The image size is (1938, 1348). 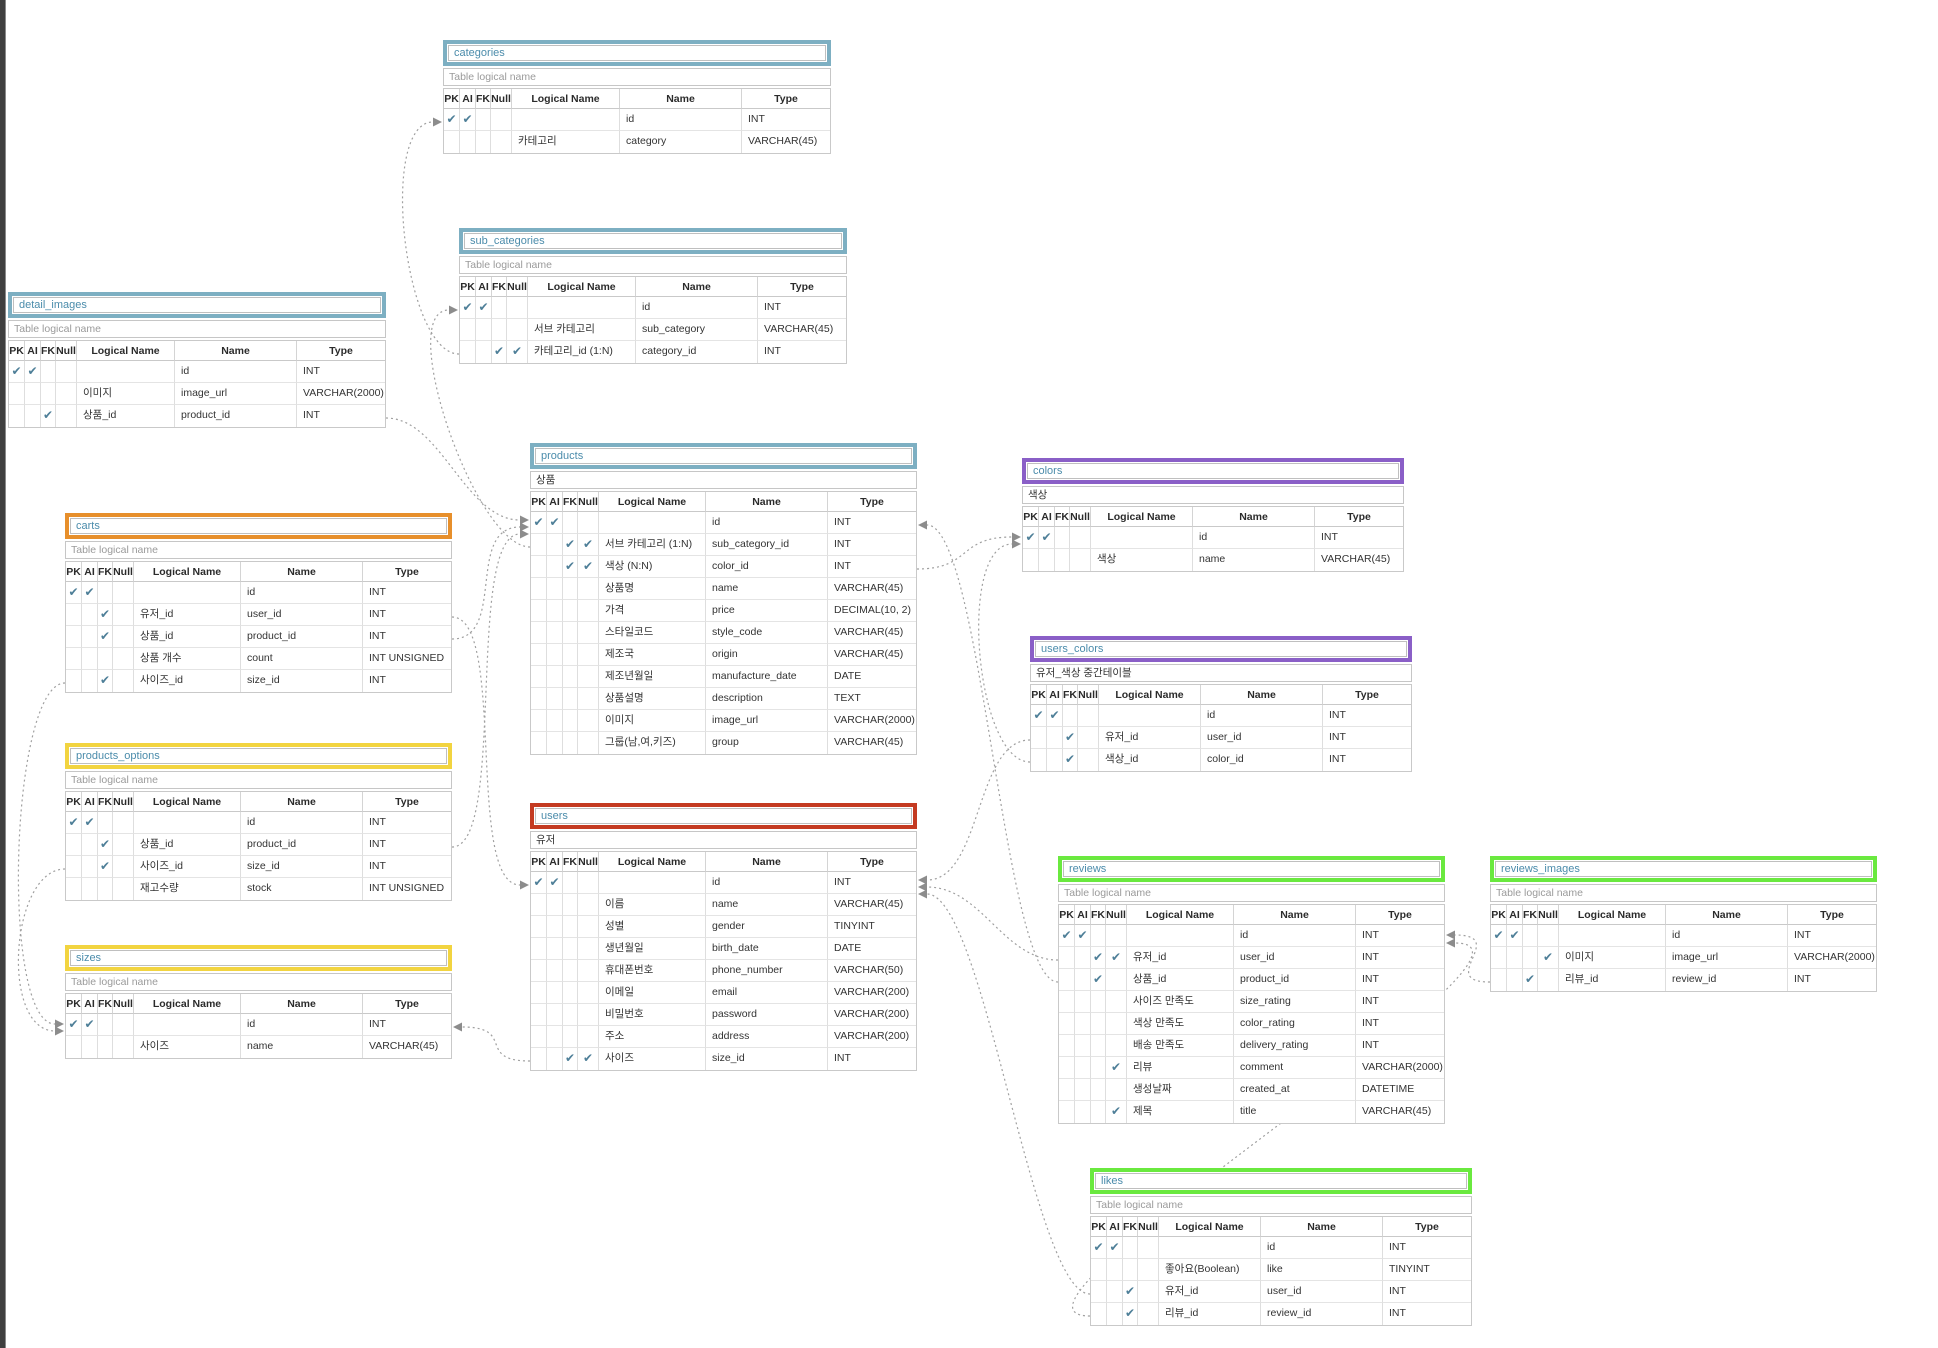 I want to click on cell-name-email: email, so click(x=767, y=993).